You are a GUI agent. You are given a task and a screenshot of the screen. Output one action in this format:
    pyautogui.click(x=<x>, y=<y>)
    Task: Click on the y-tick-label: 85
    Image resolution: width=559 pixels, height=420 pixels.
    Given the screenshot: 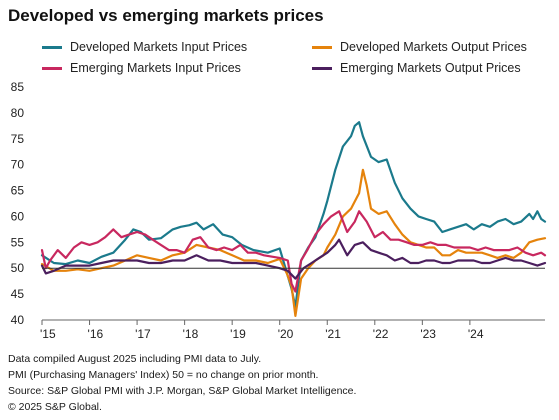 What is the action you would take?
    pyautogui.click(x=18, y=87)
    